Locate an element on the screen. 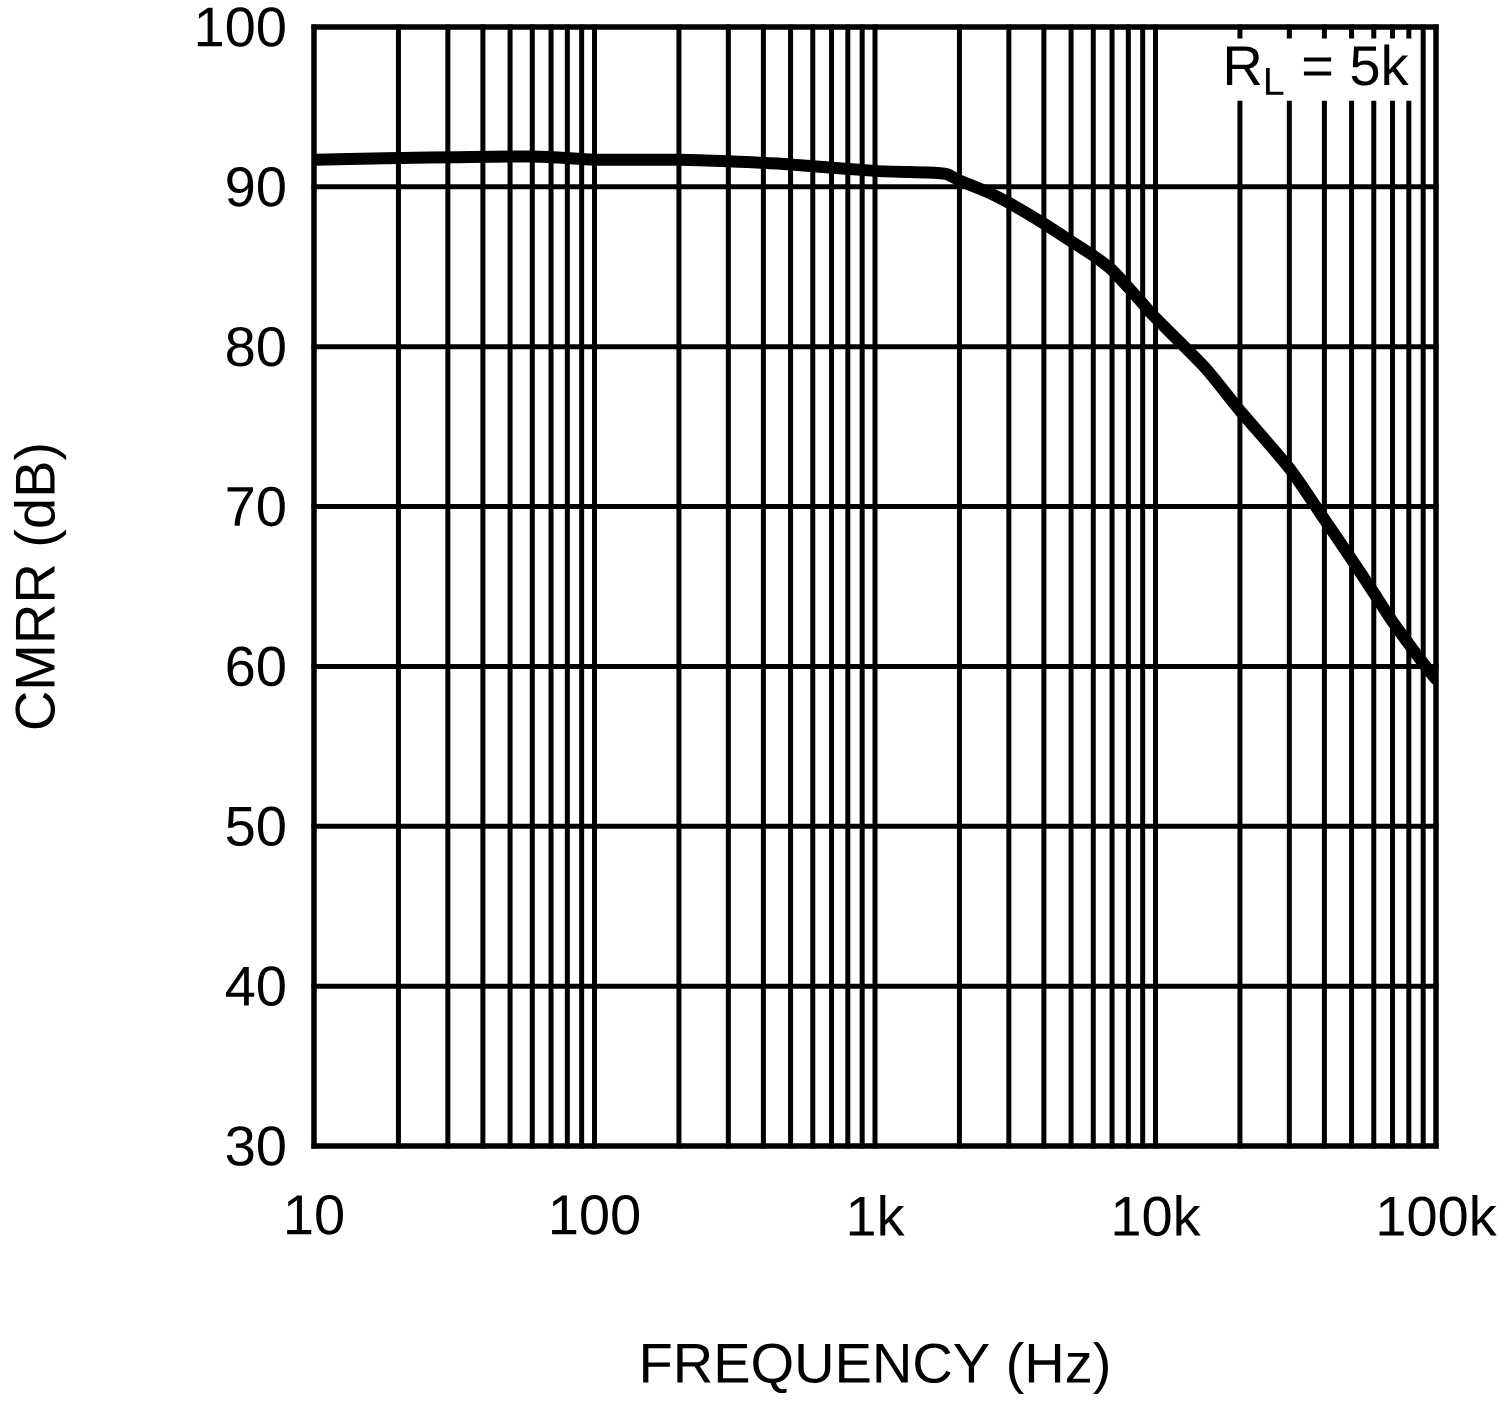 Image resolution: width=1498 pixels, height=1401 pixels. y-tick-label: 80 is located at coordinates (256, 346).